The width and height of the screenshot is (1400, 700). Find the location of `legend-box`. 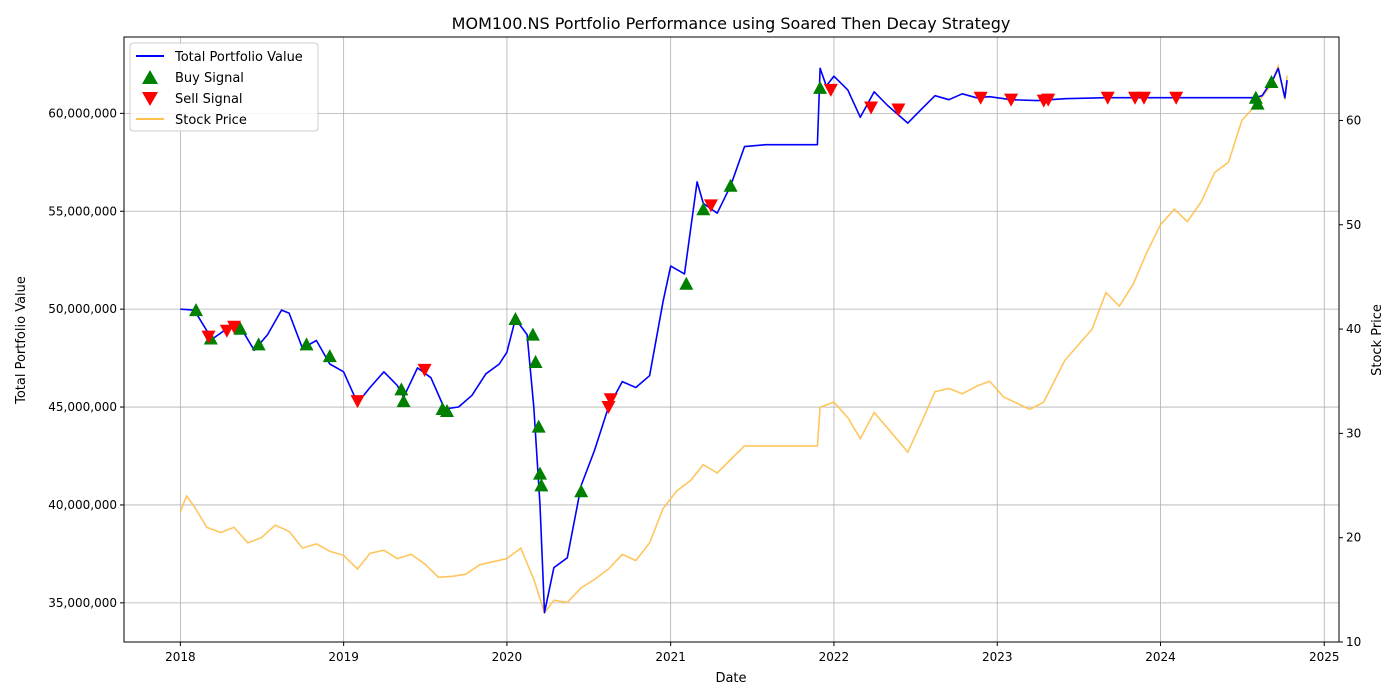

legend-box is located at coordinates (224, 87).